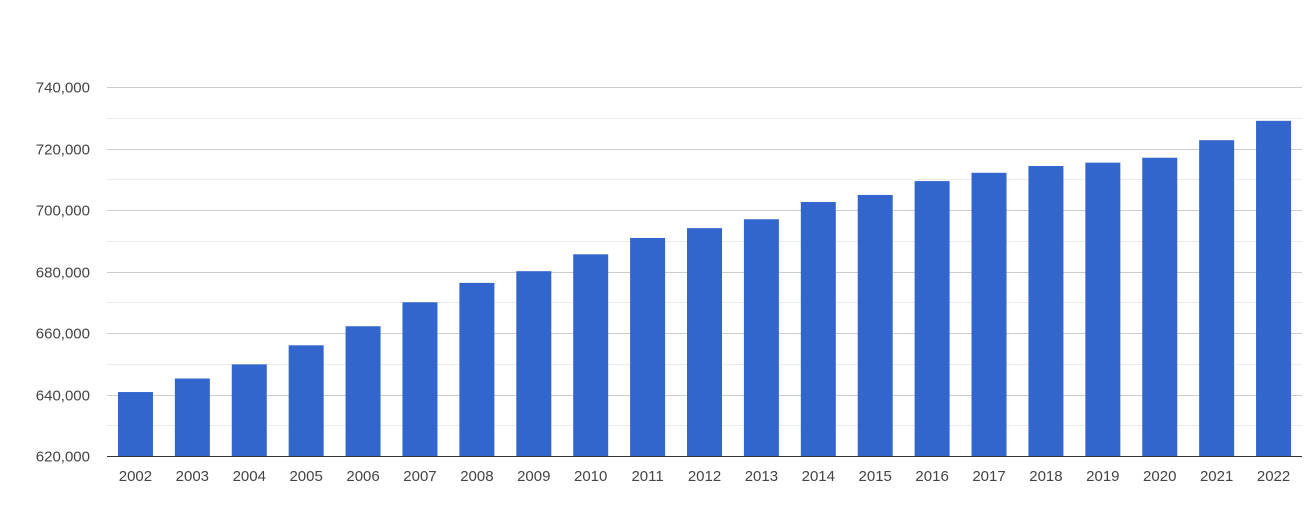 The image size is (1305, 510). What do you see at coordinates (63, 211) in the screenshot?
I see `y-tick-label: 700,000` at bounding box center [63, 211].